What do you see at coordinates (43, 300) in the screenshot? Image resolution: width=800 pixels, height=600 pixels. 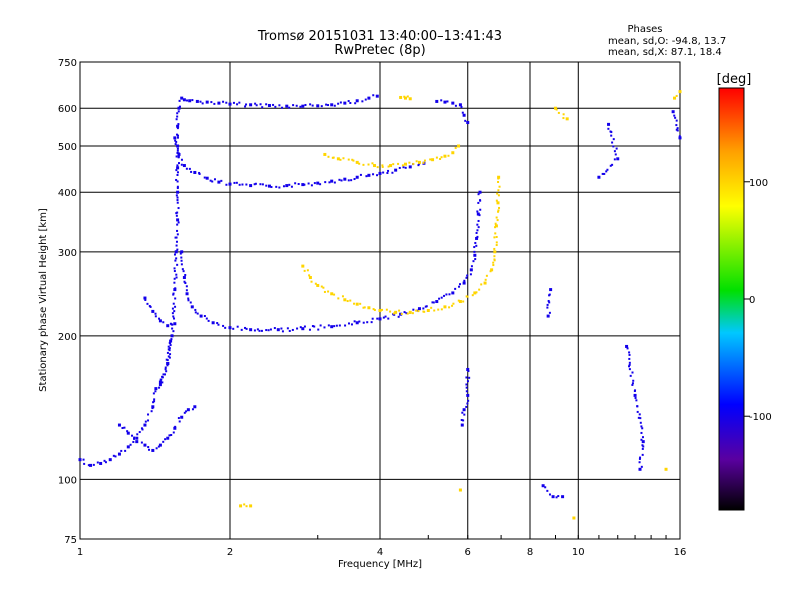 I see `y-axis-label: Stationary phase Virtual Height [km]` at bounding box center [43, 300].